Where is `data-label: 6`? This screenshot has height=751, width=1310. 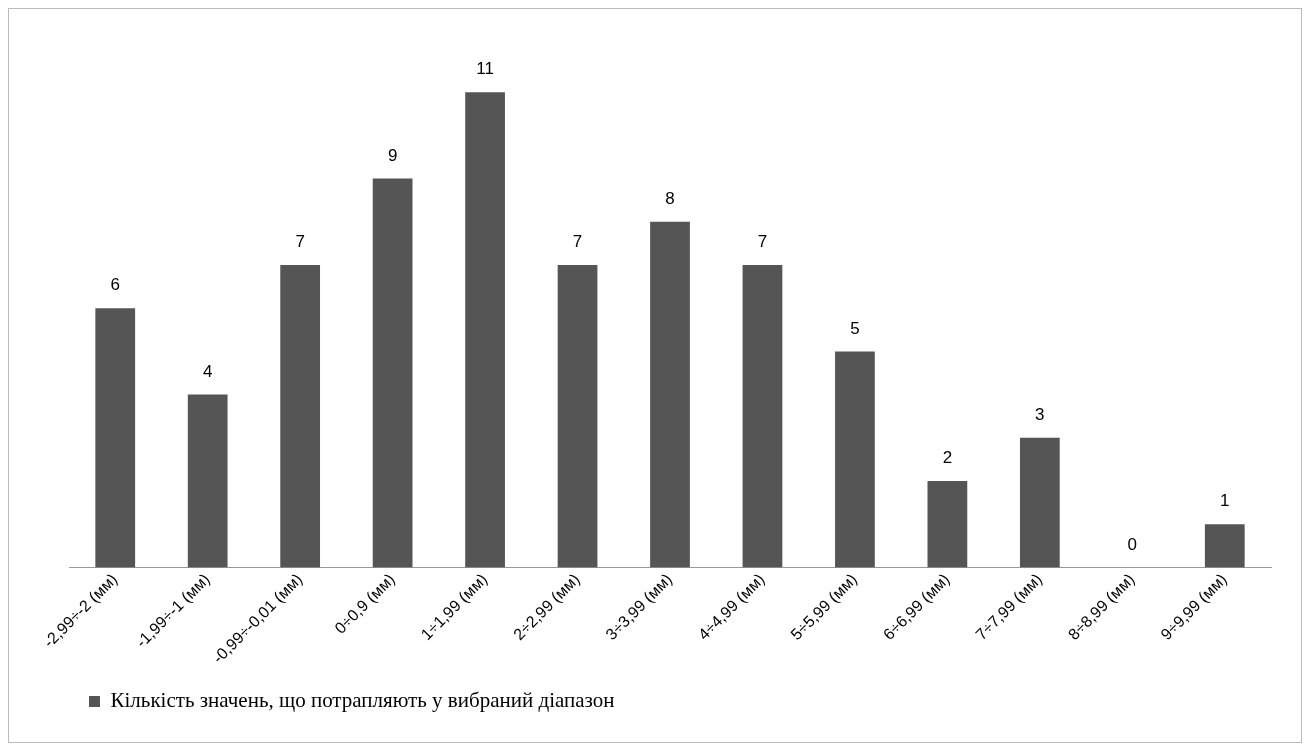
data-label: 6 is located at coordinates (115, 285).